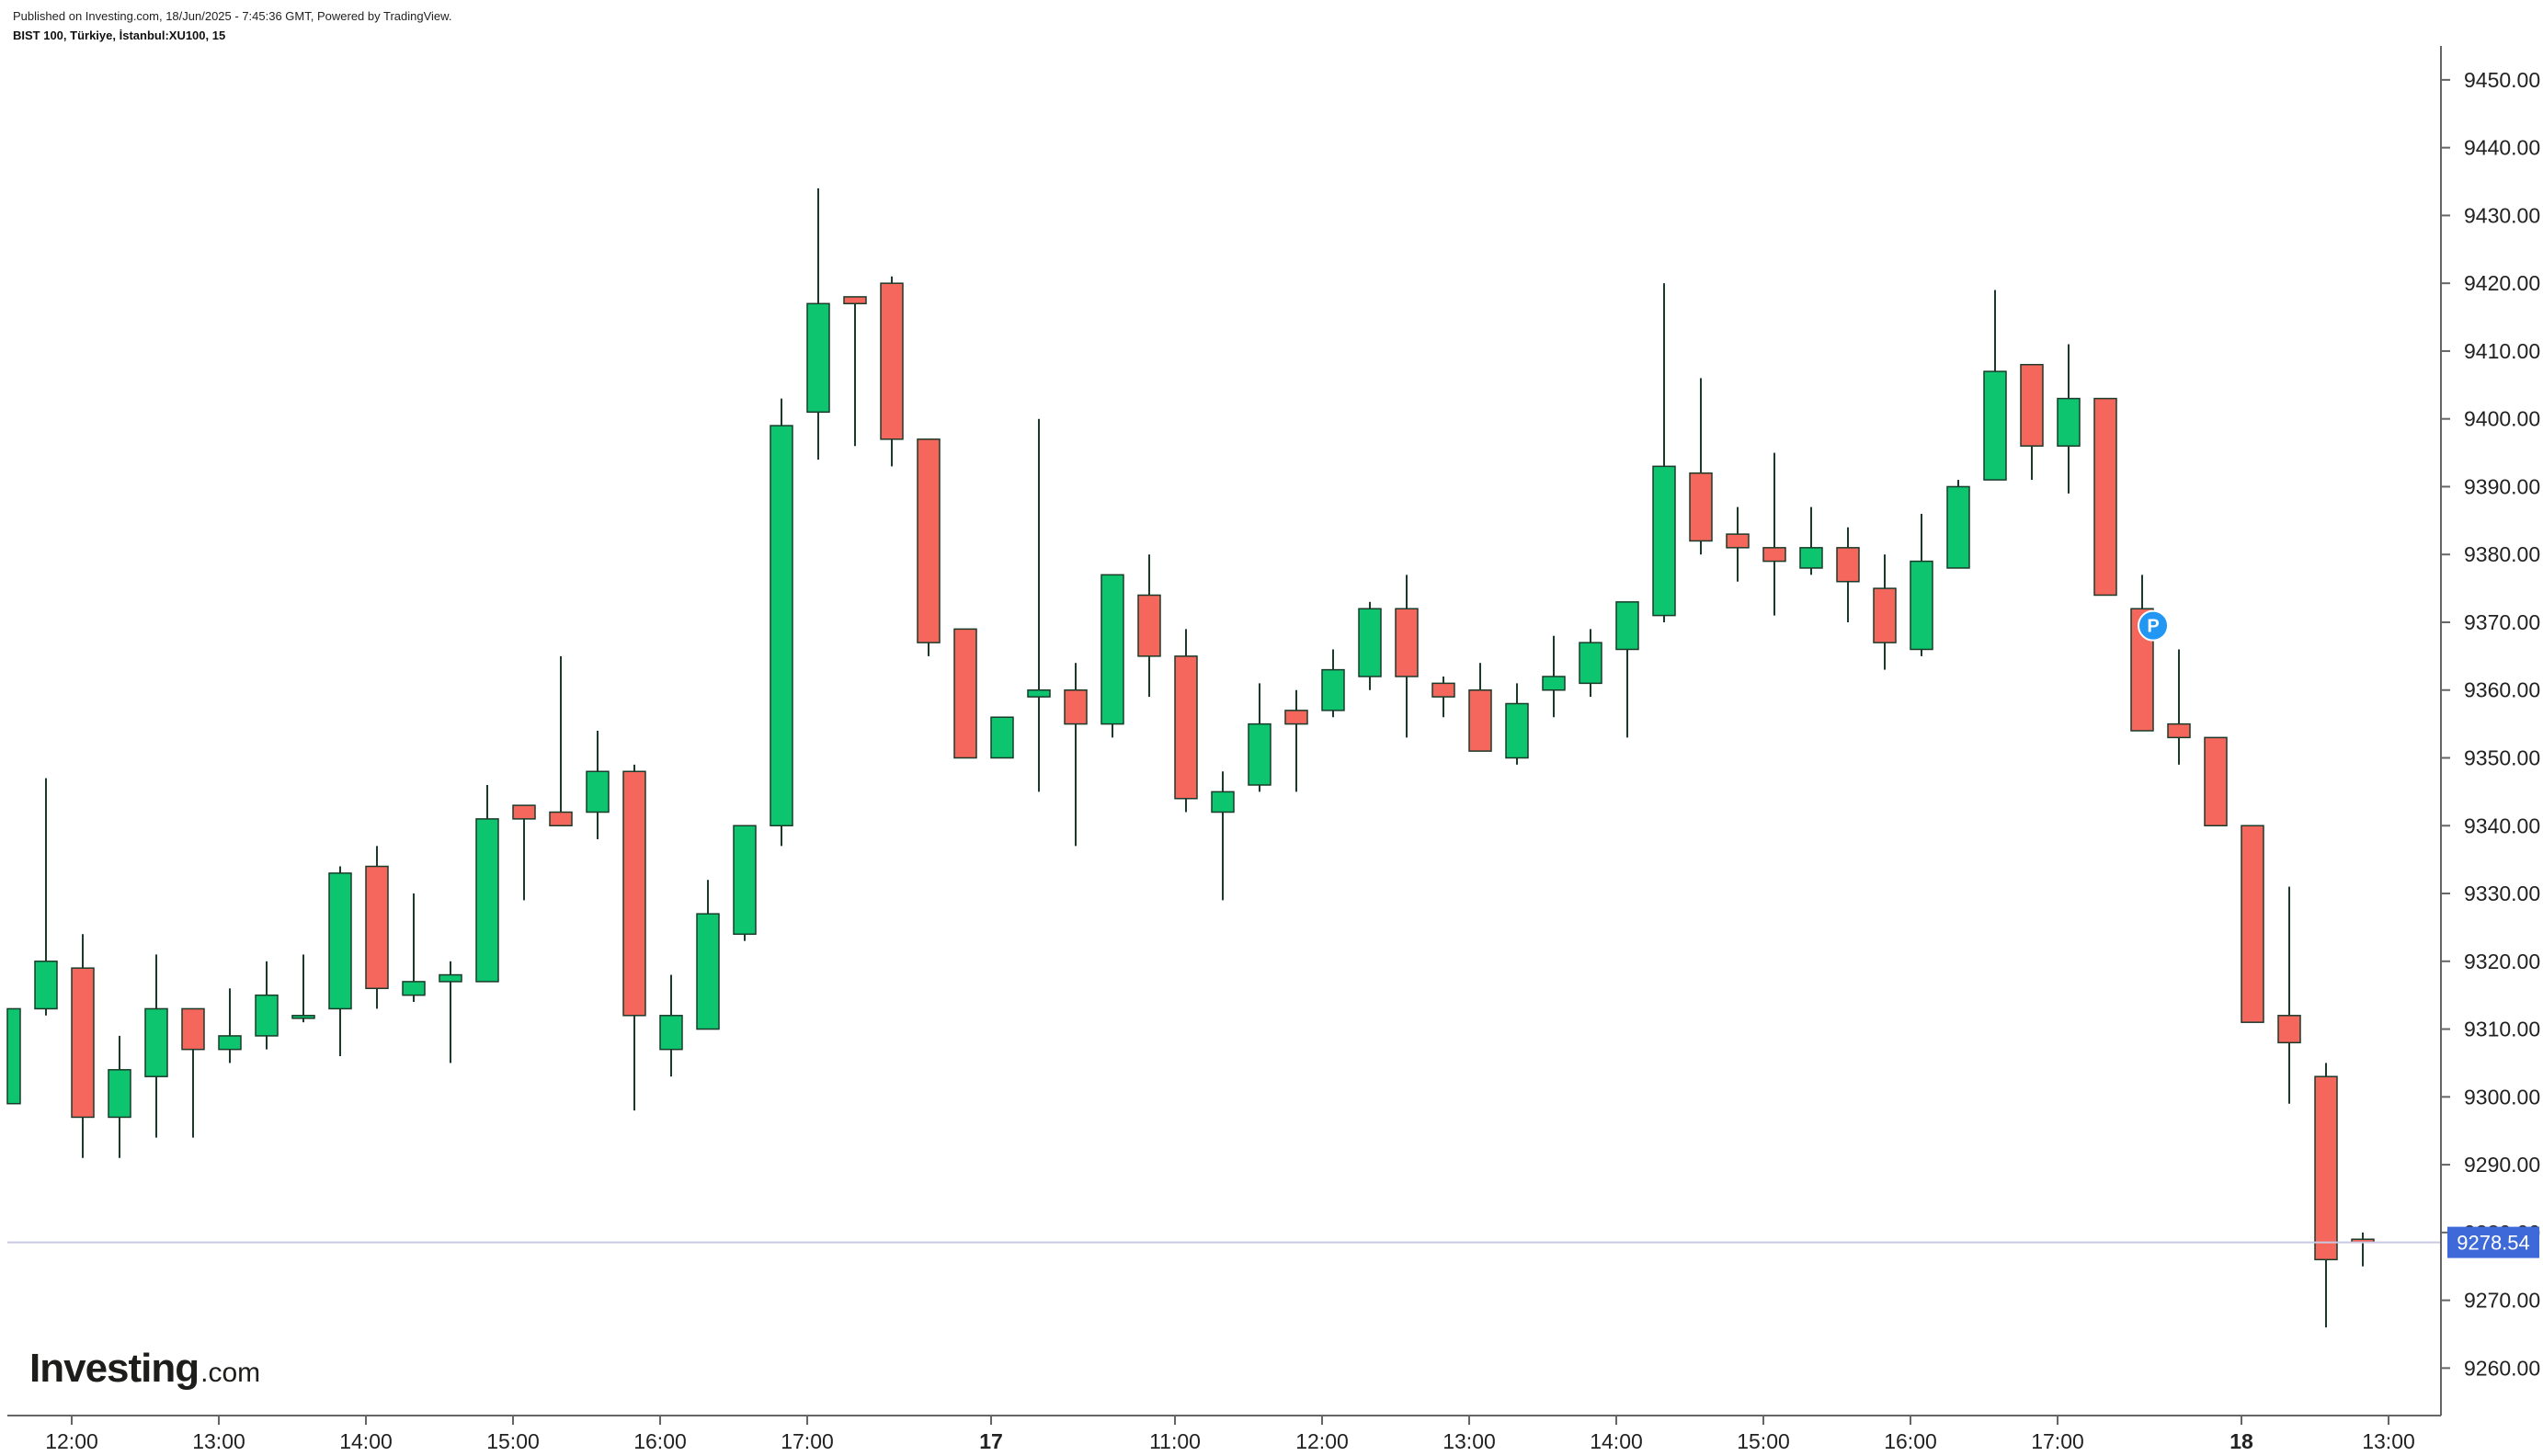  What do you see at coordinates (2493, 1242) in the screenshot?
I see `last-price-label: 9278.54` at bounding box center [2493, 1242].